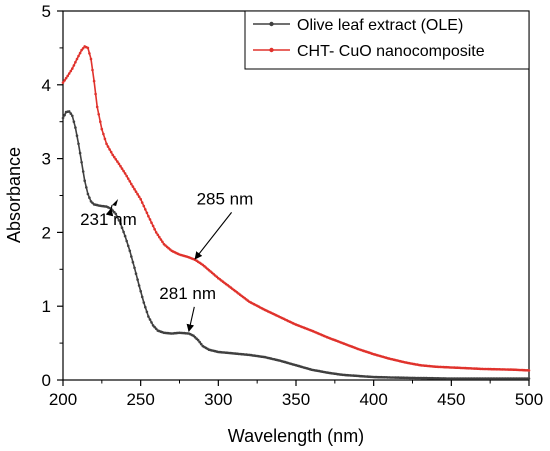 The width and height of the screenshot is (550, 451). What do you see at coordinates (296, 399) in the screenshot?
I see `x-tick-label-350: 350` at bounding box center [296, 399].